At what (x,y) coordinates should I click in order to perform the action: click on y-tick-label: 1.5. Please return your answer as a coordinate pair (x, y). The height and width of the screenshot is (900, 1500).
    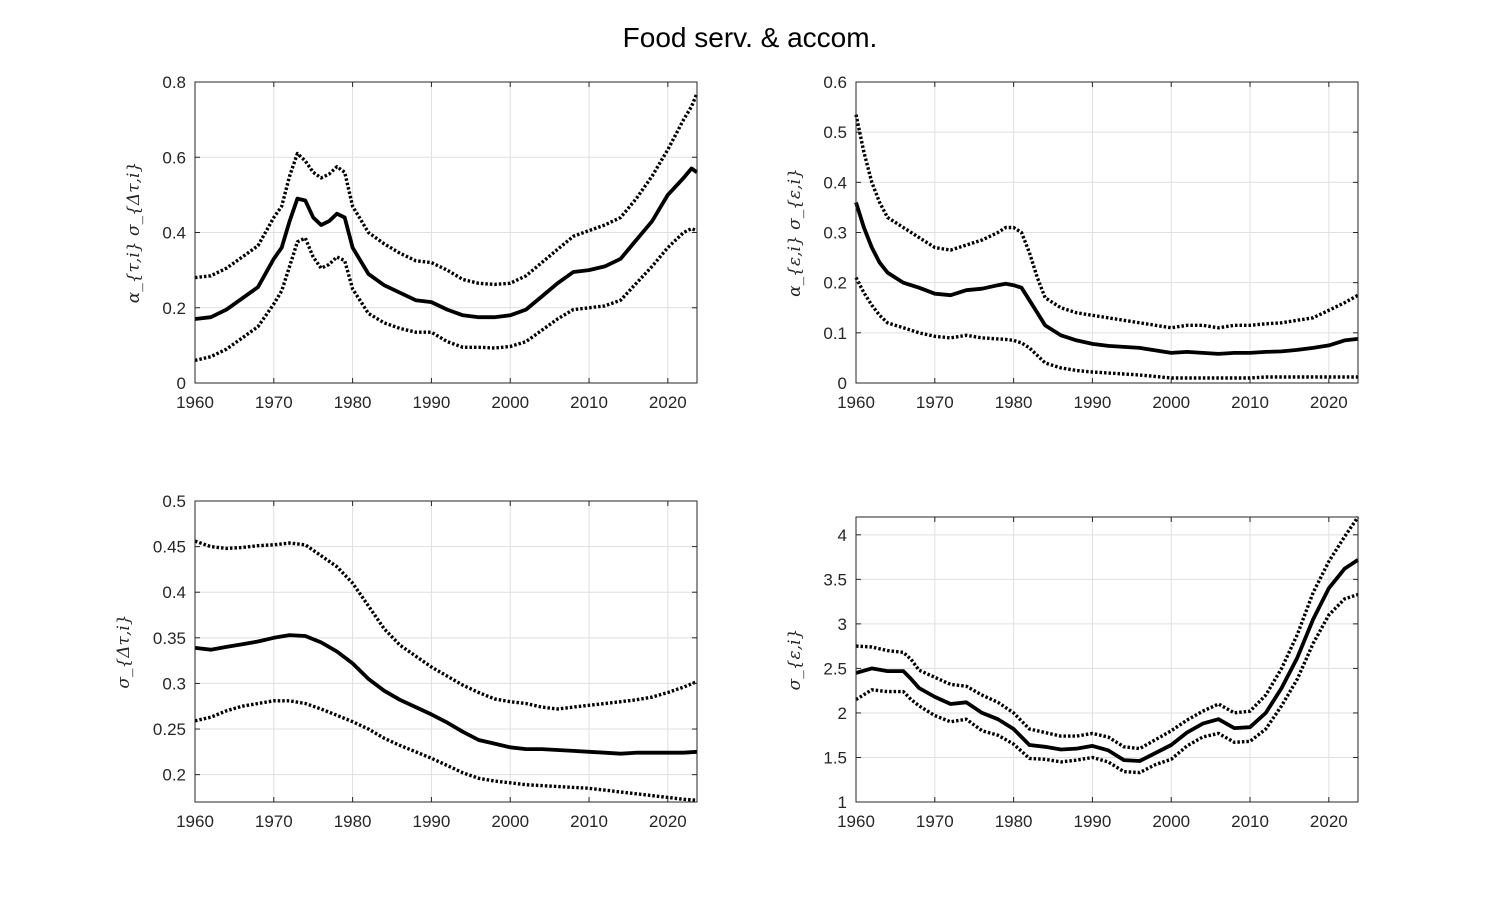
    Looking at the image, I should click on (835, 757).